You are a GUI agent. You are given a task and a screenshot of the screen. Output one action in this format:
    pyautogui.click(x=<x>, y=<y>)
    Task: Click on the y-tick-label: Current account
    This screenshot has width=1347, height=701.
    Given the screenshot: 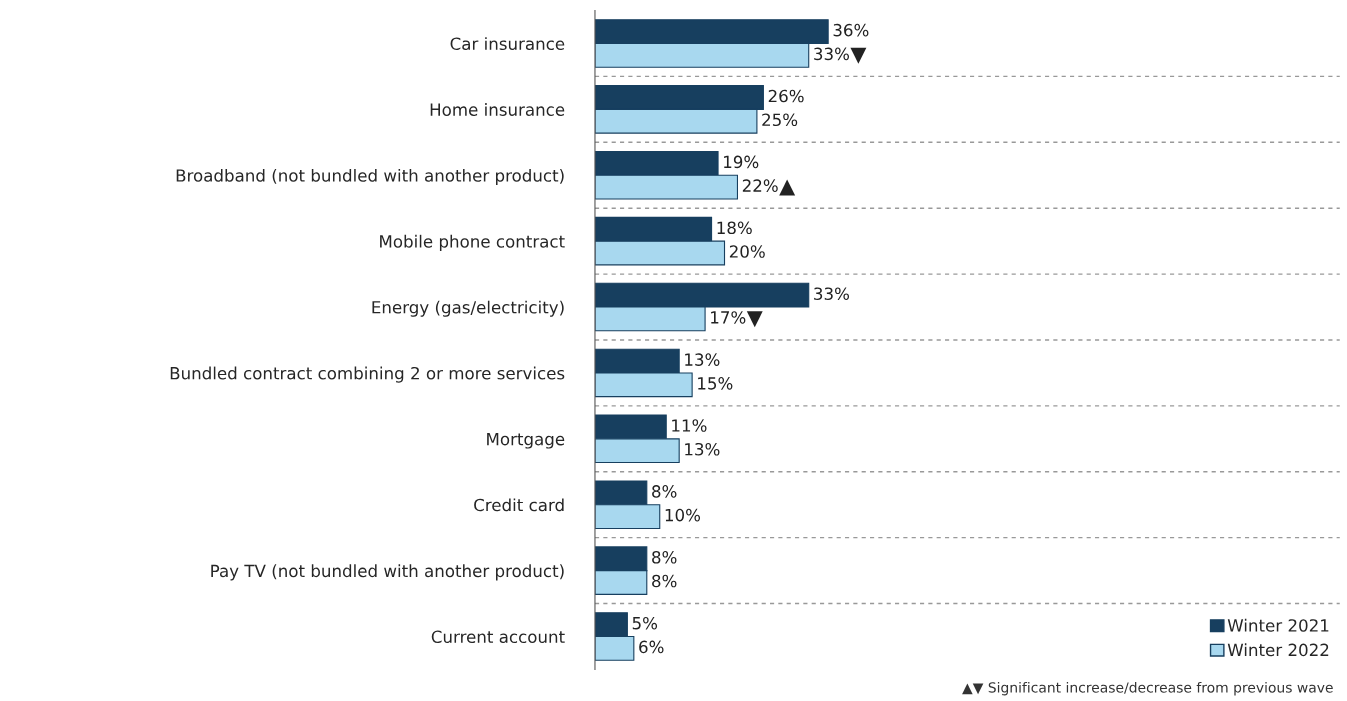 What is the action you would take?
    pyautogui.click(x=498, y=637)
    